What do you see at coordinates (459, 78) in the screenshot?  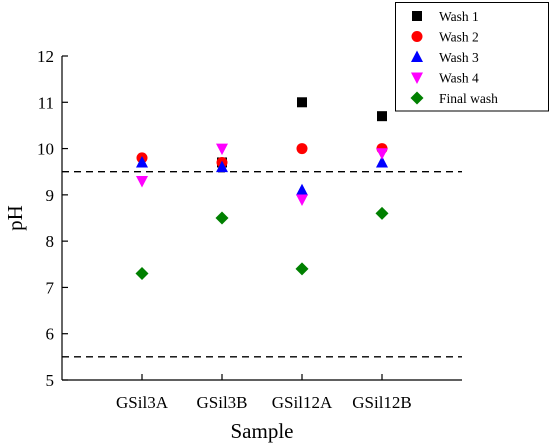 I see `legend-label: Wash 4` at bounding box center [459, 78].